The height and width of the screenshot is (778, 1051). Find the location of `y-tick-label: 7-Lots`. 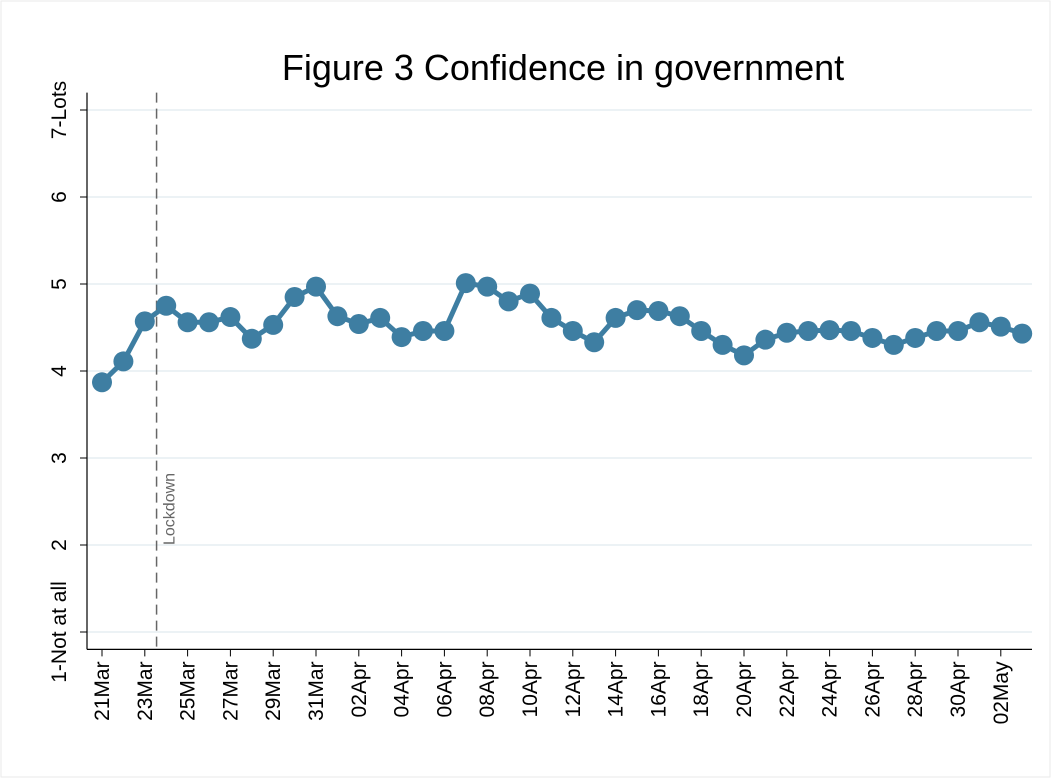

y-tick-label: 7-Lots is located at coordinates (59, 110).